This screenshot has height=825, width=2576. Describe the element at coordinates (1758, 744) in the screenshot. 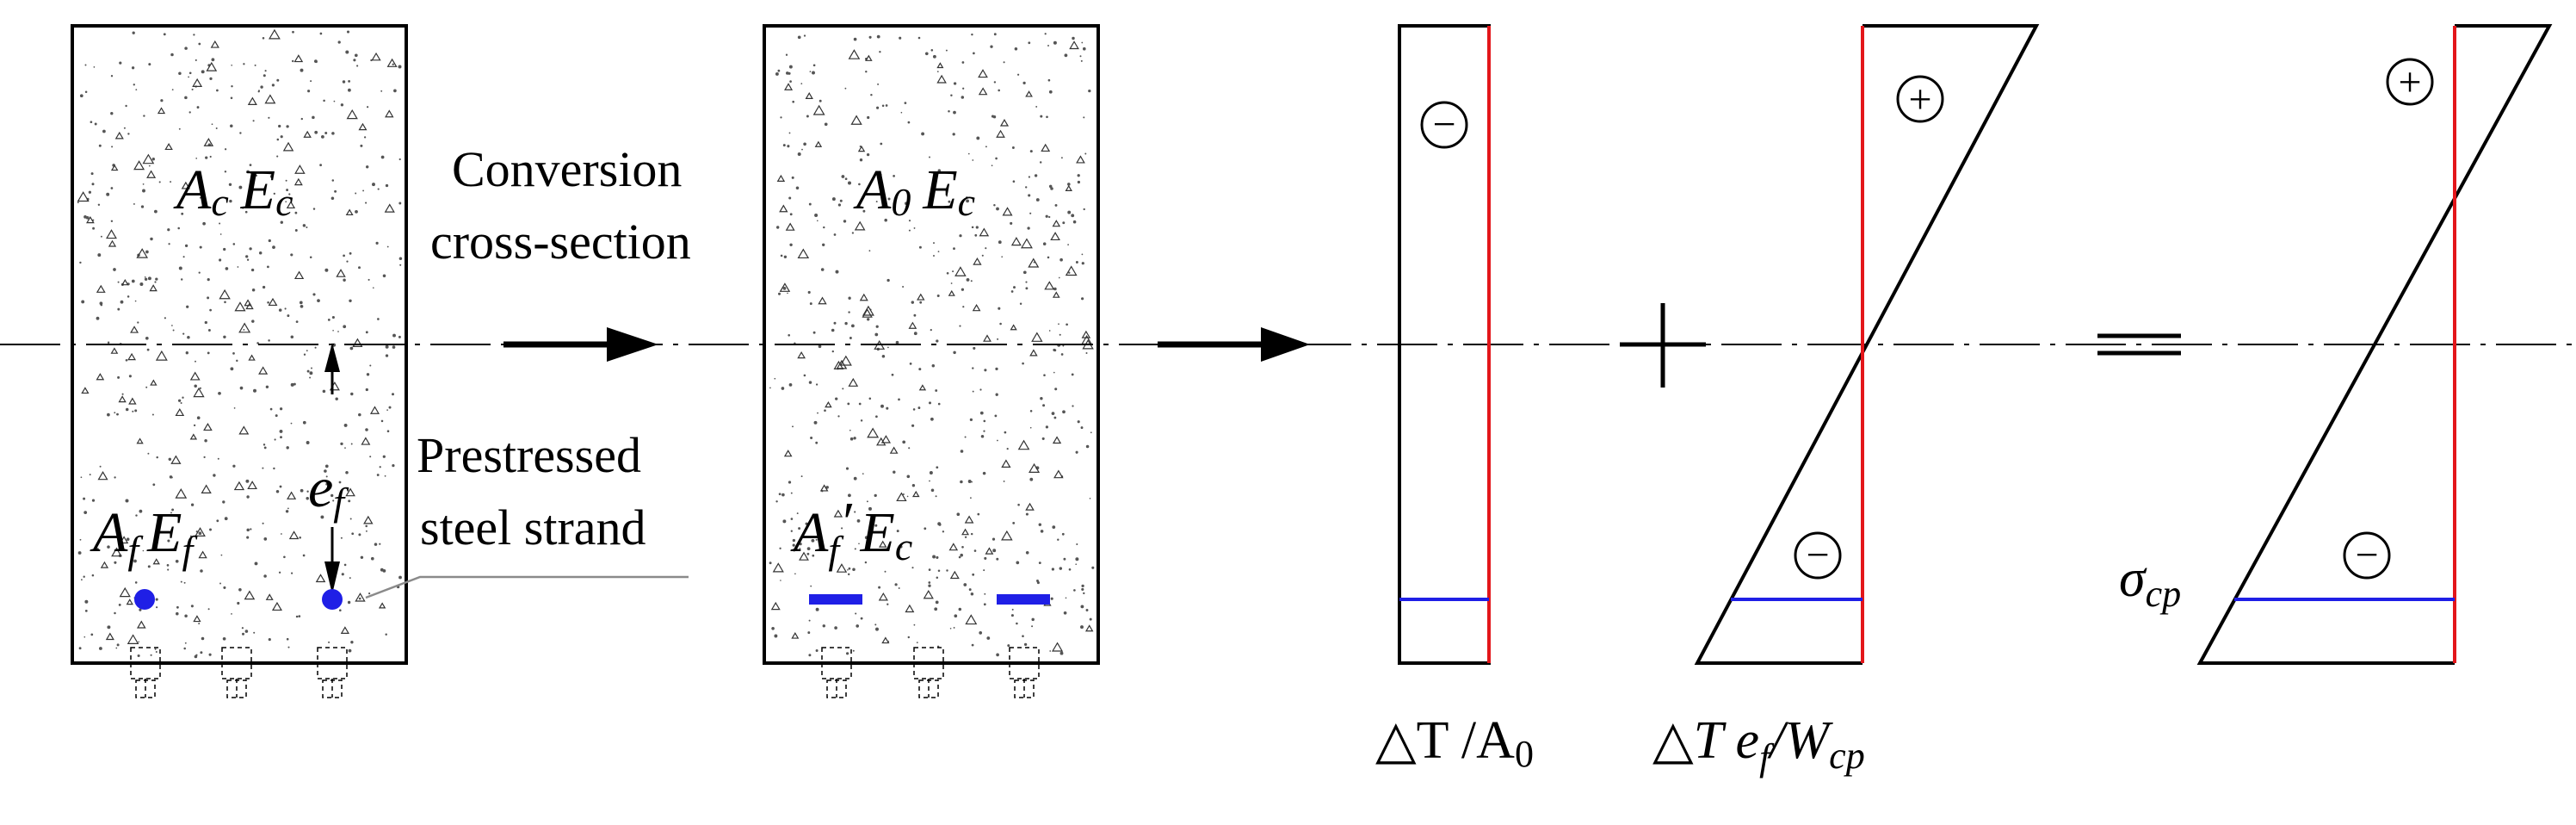

I see `bending-label: △T ef/Wcp` at that location.